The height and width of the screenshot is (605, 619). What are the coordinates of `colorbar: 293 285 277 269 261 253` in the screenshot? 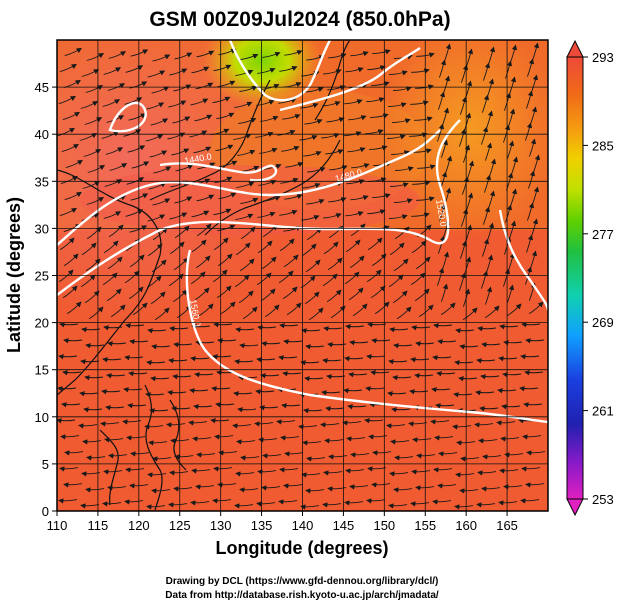 It's located at (590, 278).